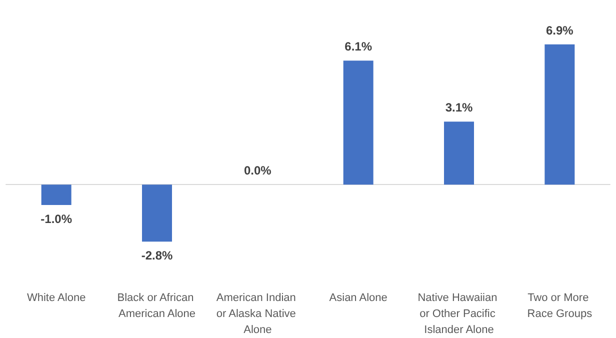  Describe the element at coordinates (157, 255) in the screenshot. I see `data-label: -2.8%` at that location.